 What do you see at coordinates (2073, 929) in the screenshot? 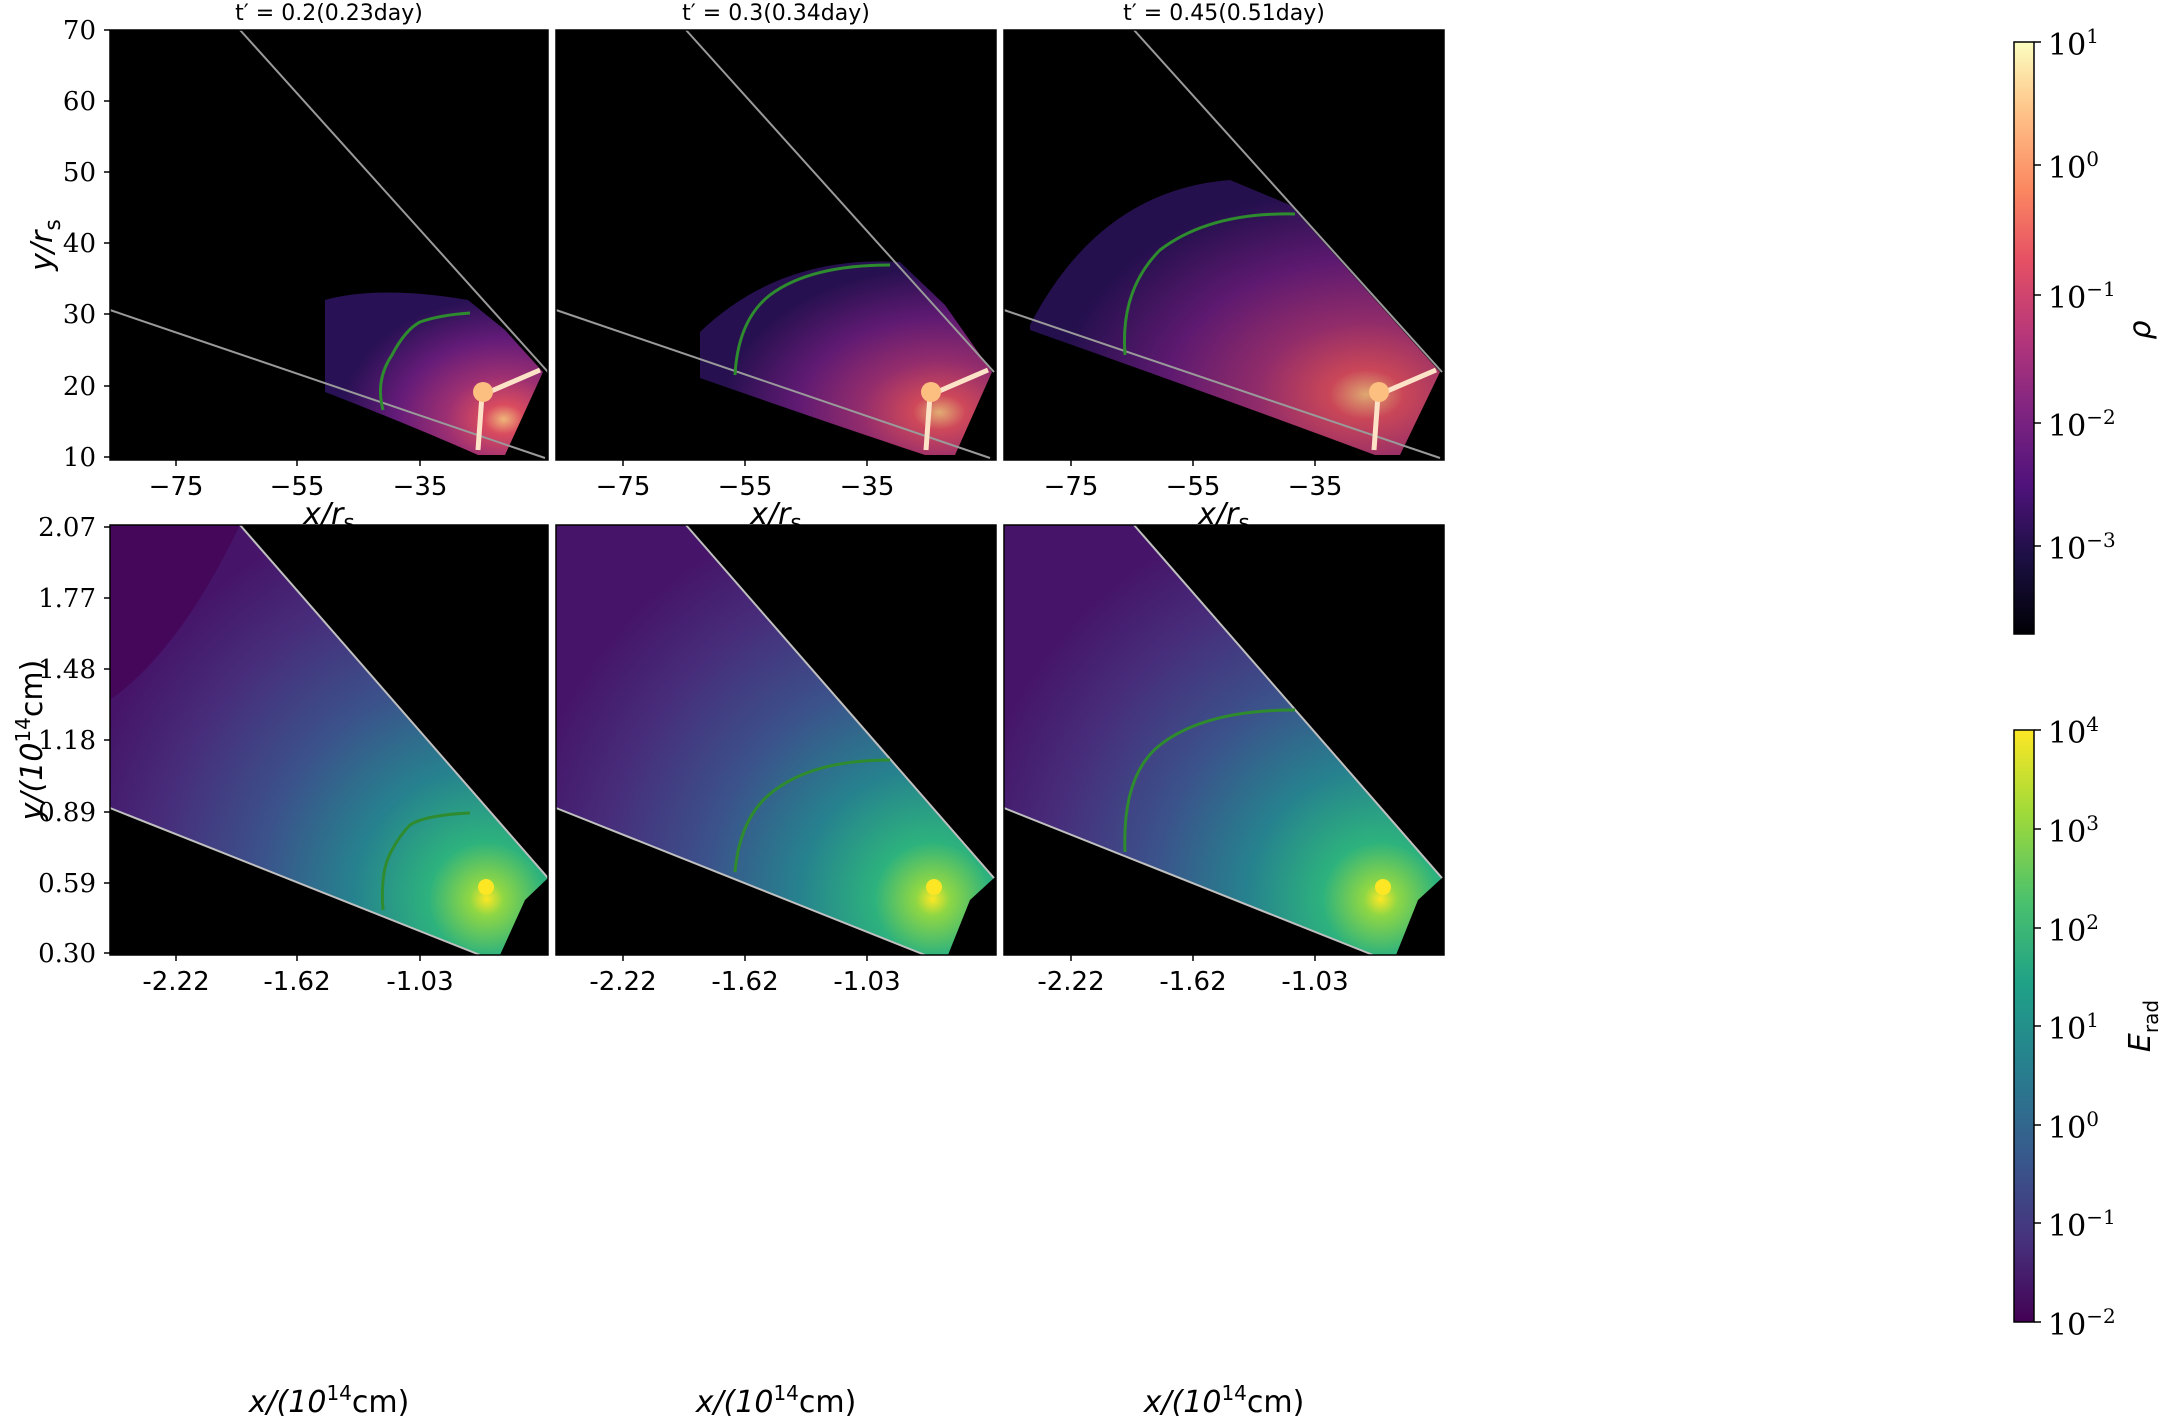
I see `cb-tick: 10²` at bounding box center [2073, 929].